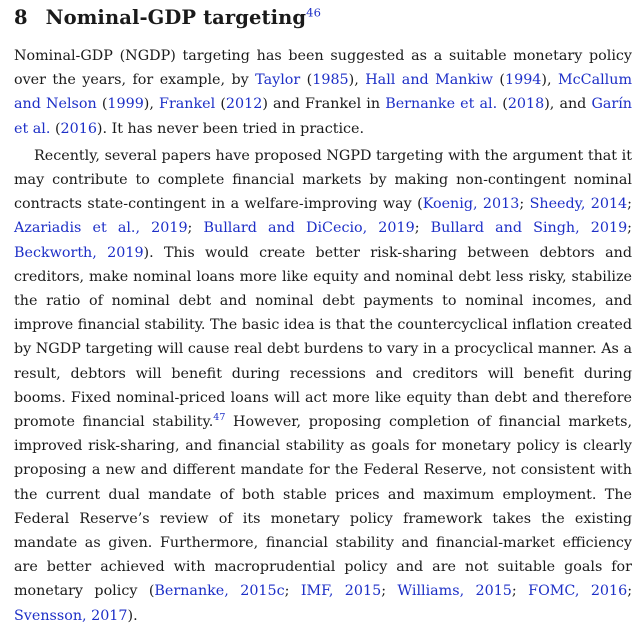 Image resolution: width=640 pixels, height=628 pixels. Describe the element at coordinates (341, 591) in the screenshot. I see `citation-link: IMF, 2015` at that location.